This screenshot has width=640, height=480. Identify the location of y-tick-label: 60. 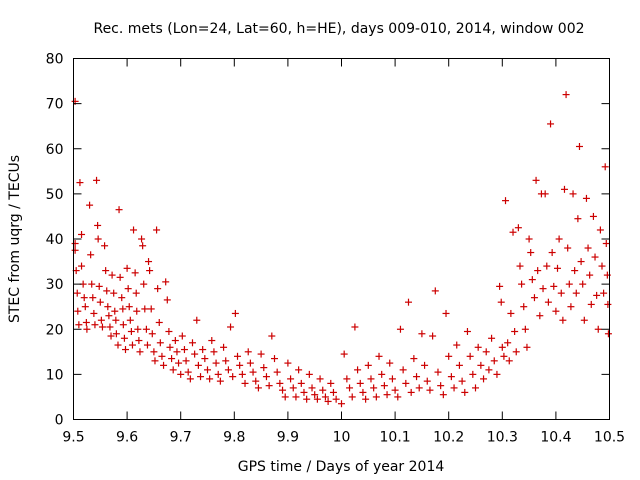
(55, 150).